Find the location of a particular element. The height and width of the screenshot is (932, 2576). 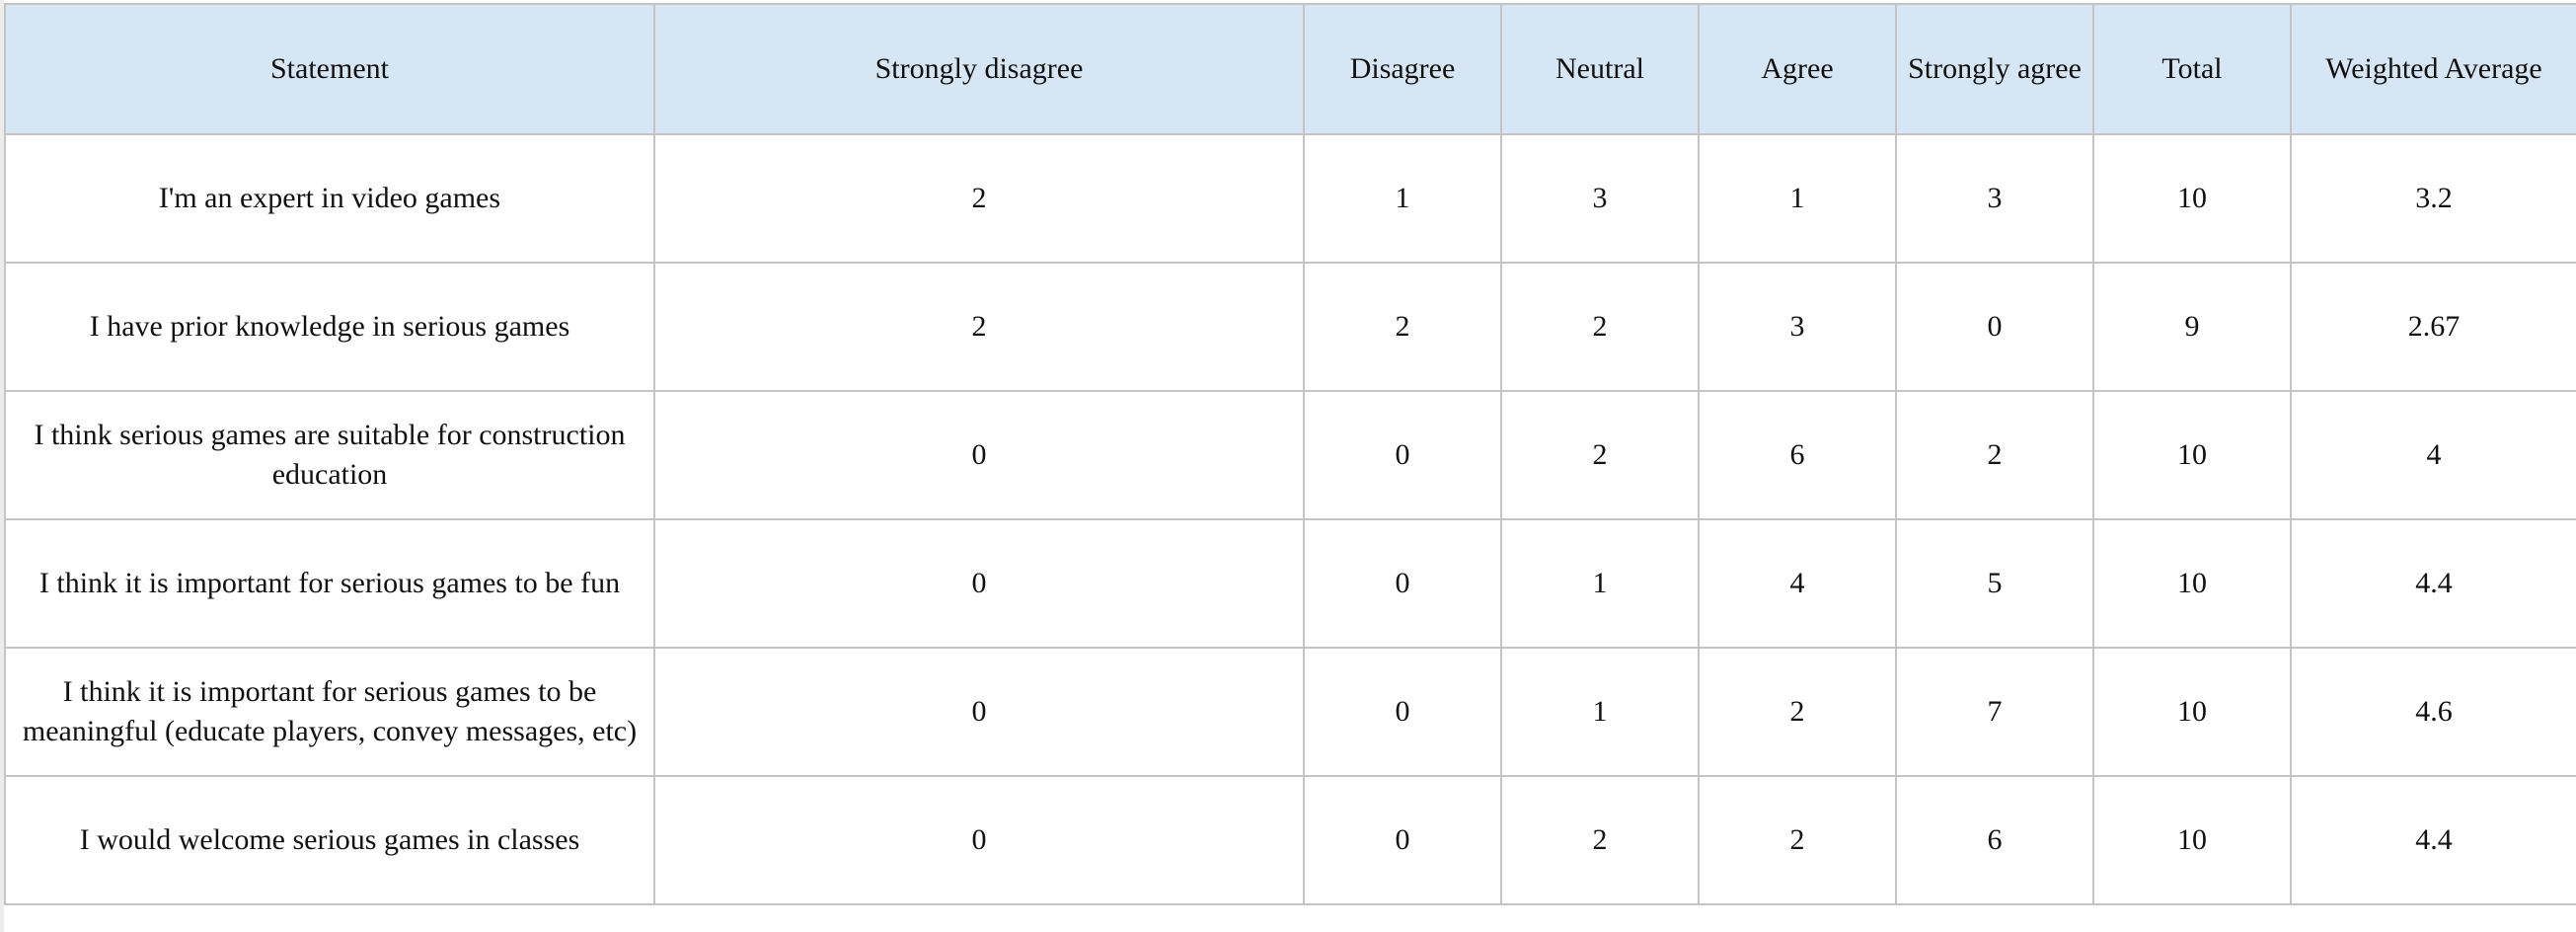

cell-strongly-agree: 2 is located at coordinates (1994, 455).